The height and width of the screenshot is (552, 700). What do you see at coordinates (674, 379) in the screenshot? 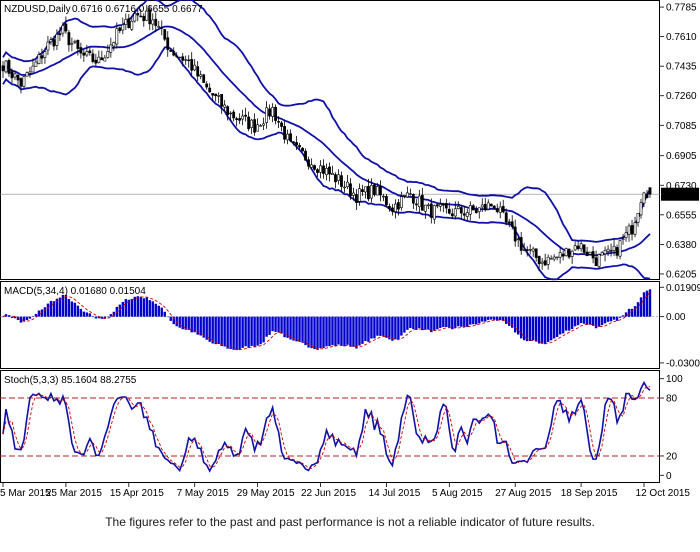
I see `stoch-y-tick-label: 100` at bounding box center [674, 379].